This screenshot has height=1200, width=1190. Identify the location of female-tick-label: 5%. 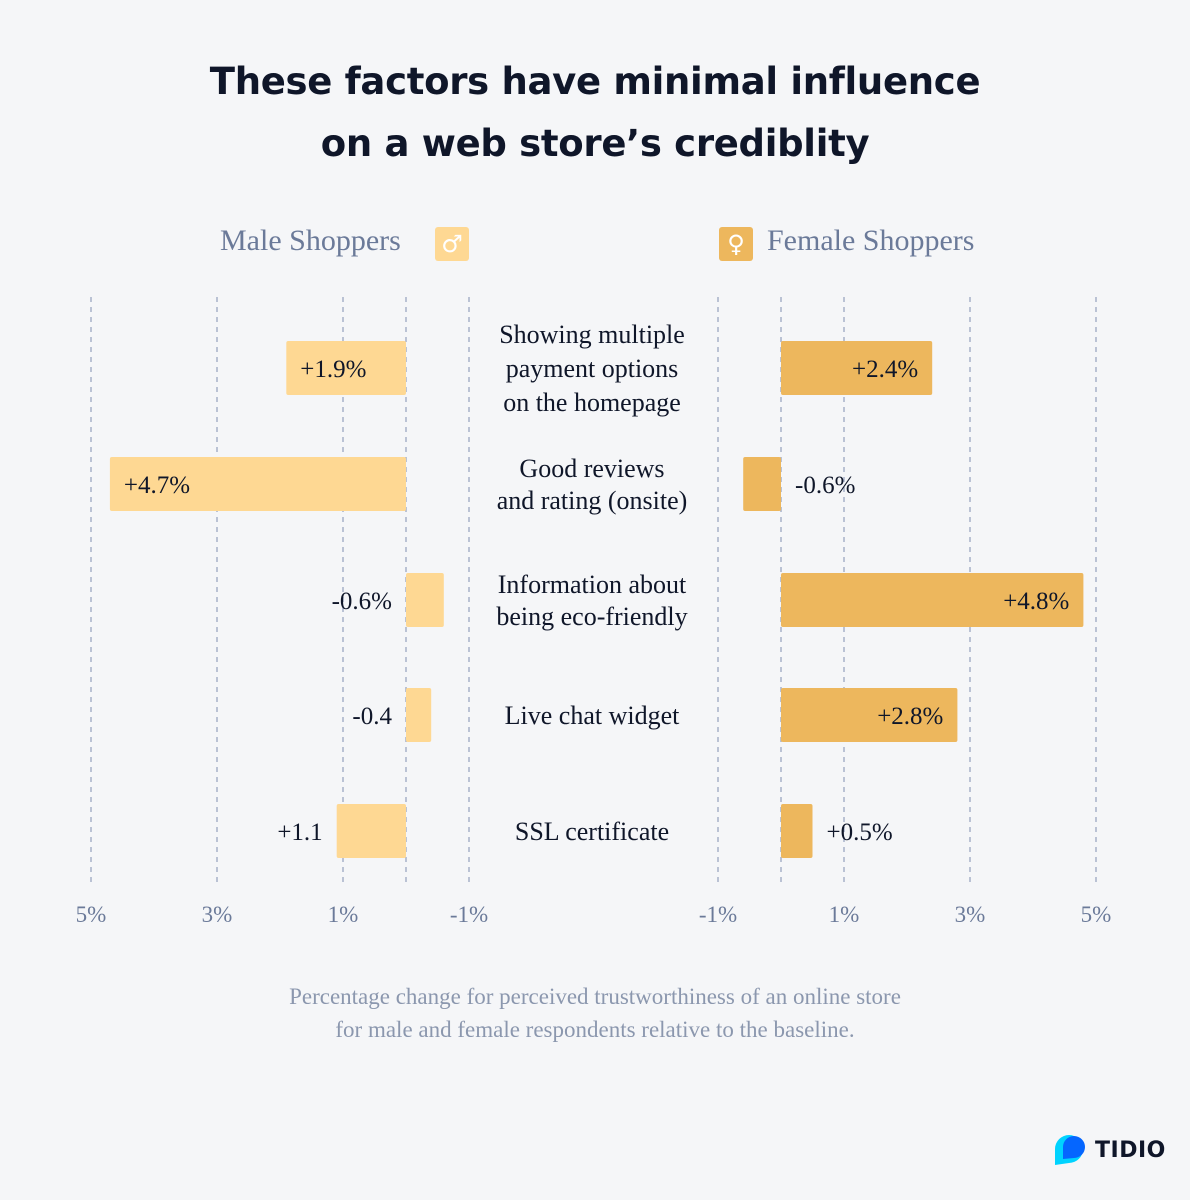
(1096, 914).